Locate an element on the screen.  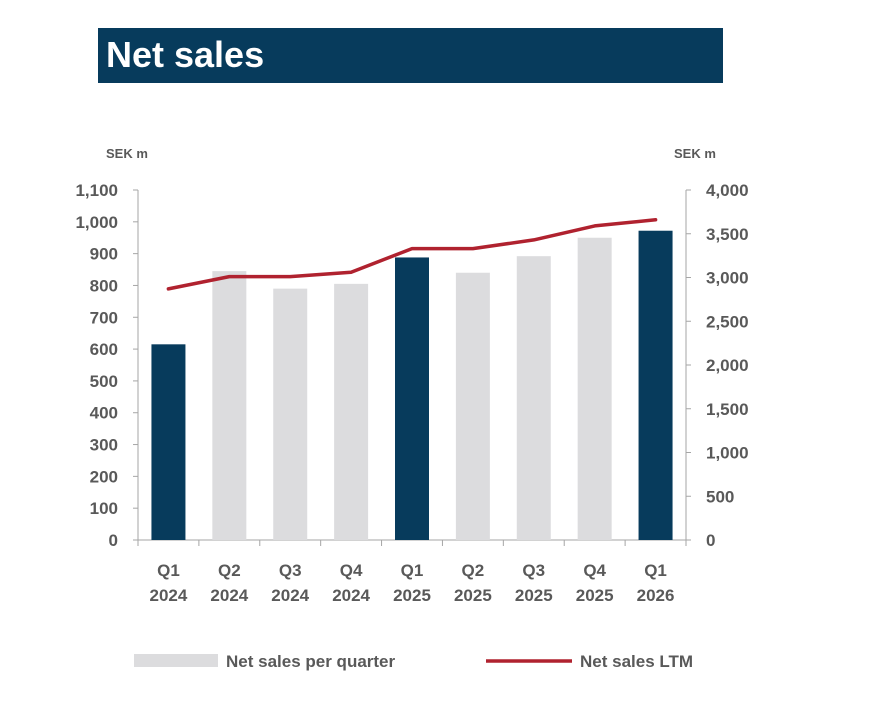
left-axis-tick-label: 700 is located at coordinates (104, 317).